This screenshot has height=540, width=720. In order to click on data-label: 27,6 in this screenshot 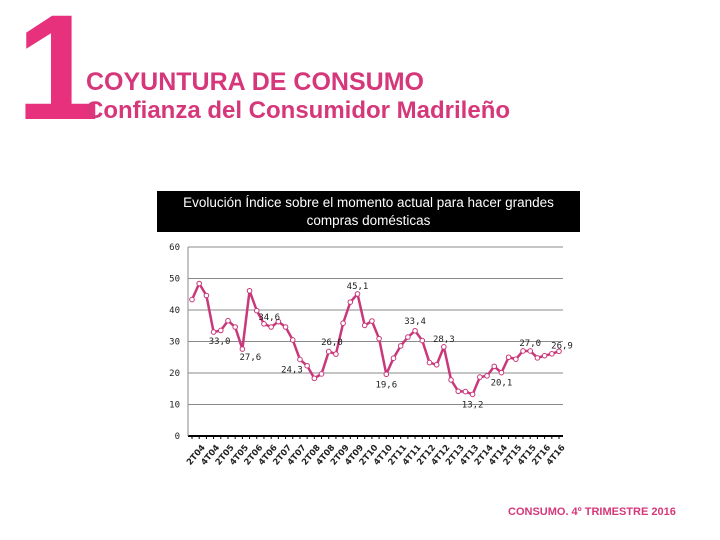, I will do `click(251, 358)`.